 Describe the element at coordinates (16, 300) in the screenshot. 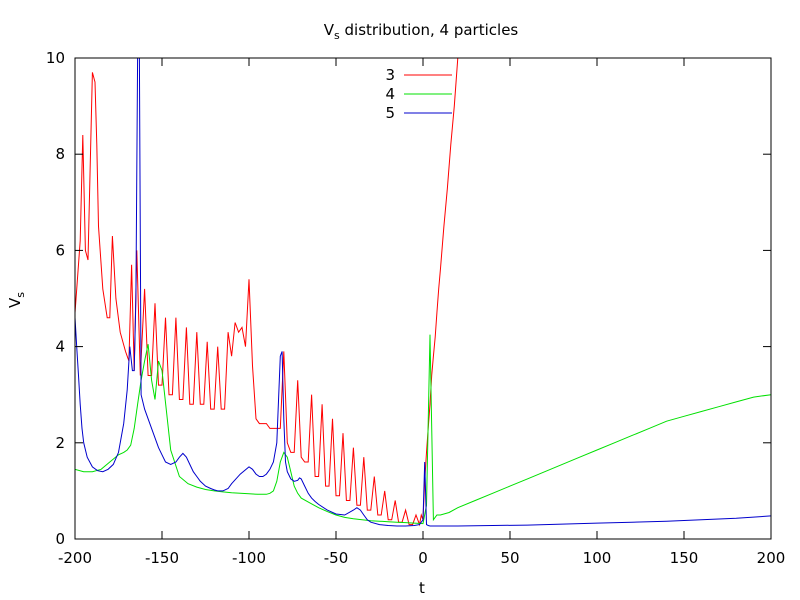

I see `y-axis-label: Vs` at that location.